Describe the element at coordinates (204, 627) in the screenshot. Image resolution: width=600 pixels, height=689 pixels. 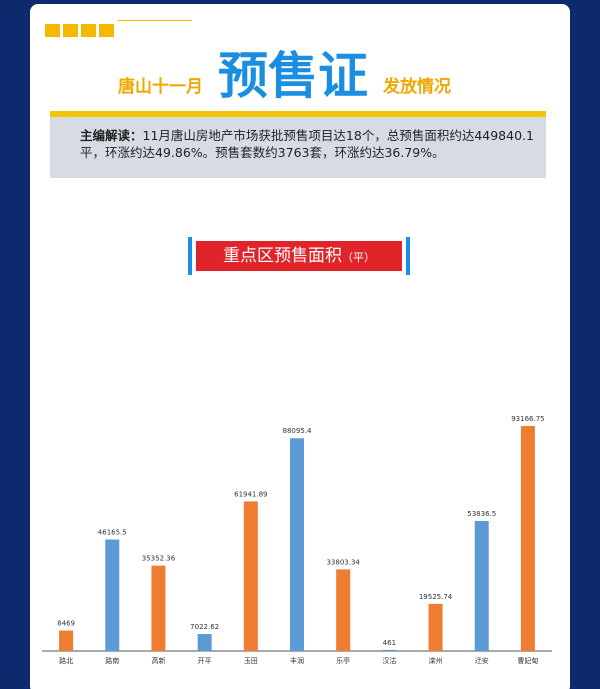
I see `value-label: 7022.62` at that location.